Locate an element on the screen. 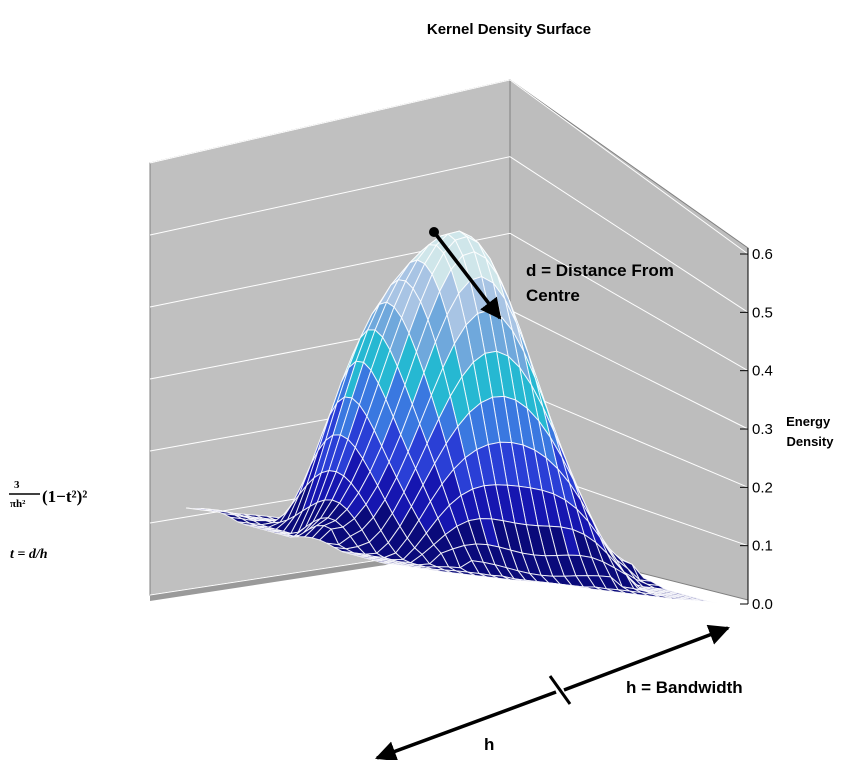 Image resolution: width=848 pixels, height=760 pixels. z-tick-label: 0.0 is located at coordinates (762, 604).